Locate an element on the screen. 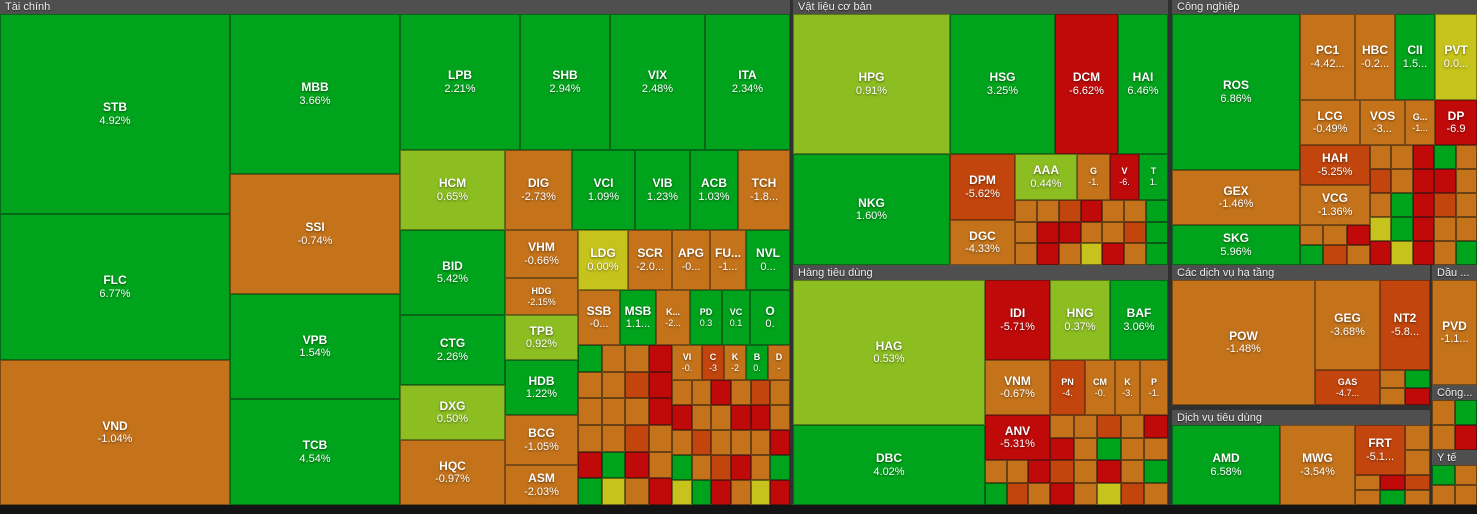 Image resolution: width=1477 pixels, height=514 pixels. tile-ITA: ITA 2.34% is located at coordinates (747, 82).